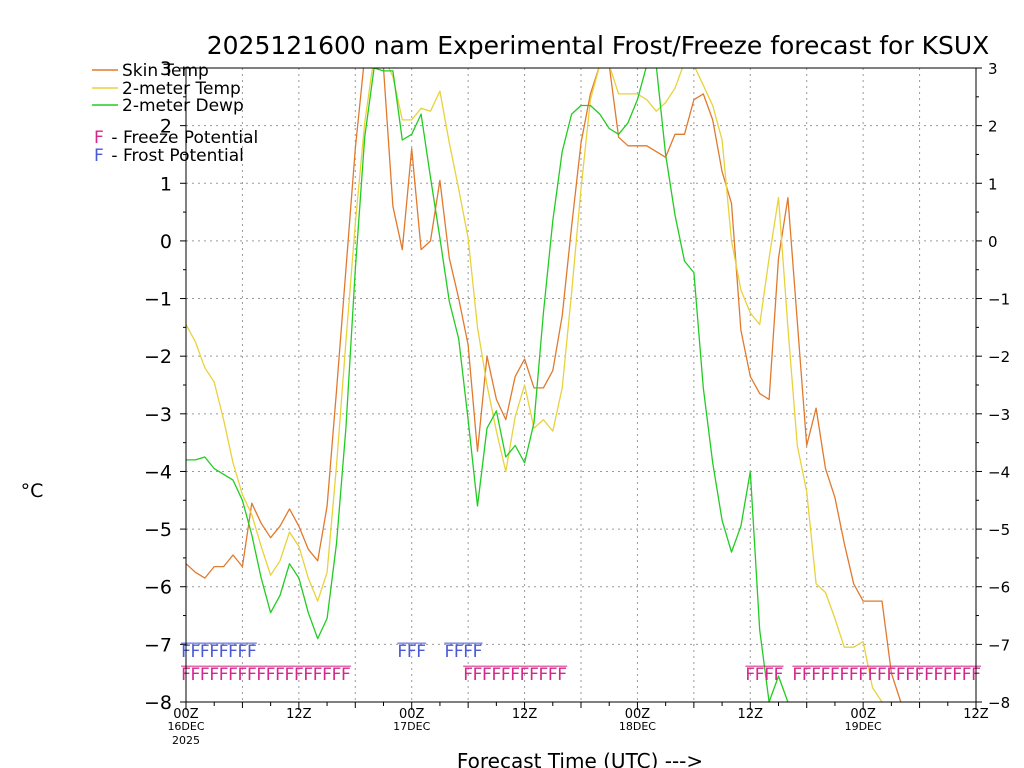  What do you see at coordinates (158, 357) in the screenshot?
I see `y-tick-label-left: −2` at bounding box center [158, 357].